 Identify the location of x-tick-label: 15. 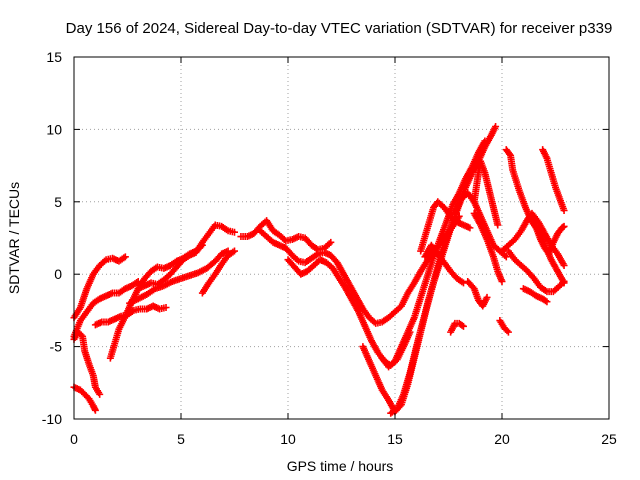
(395, 439).